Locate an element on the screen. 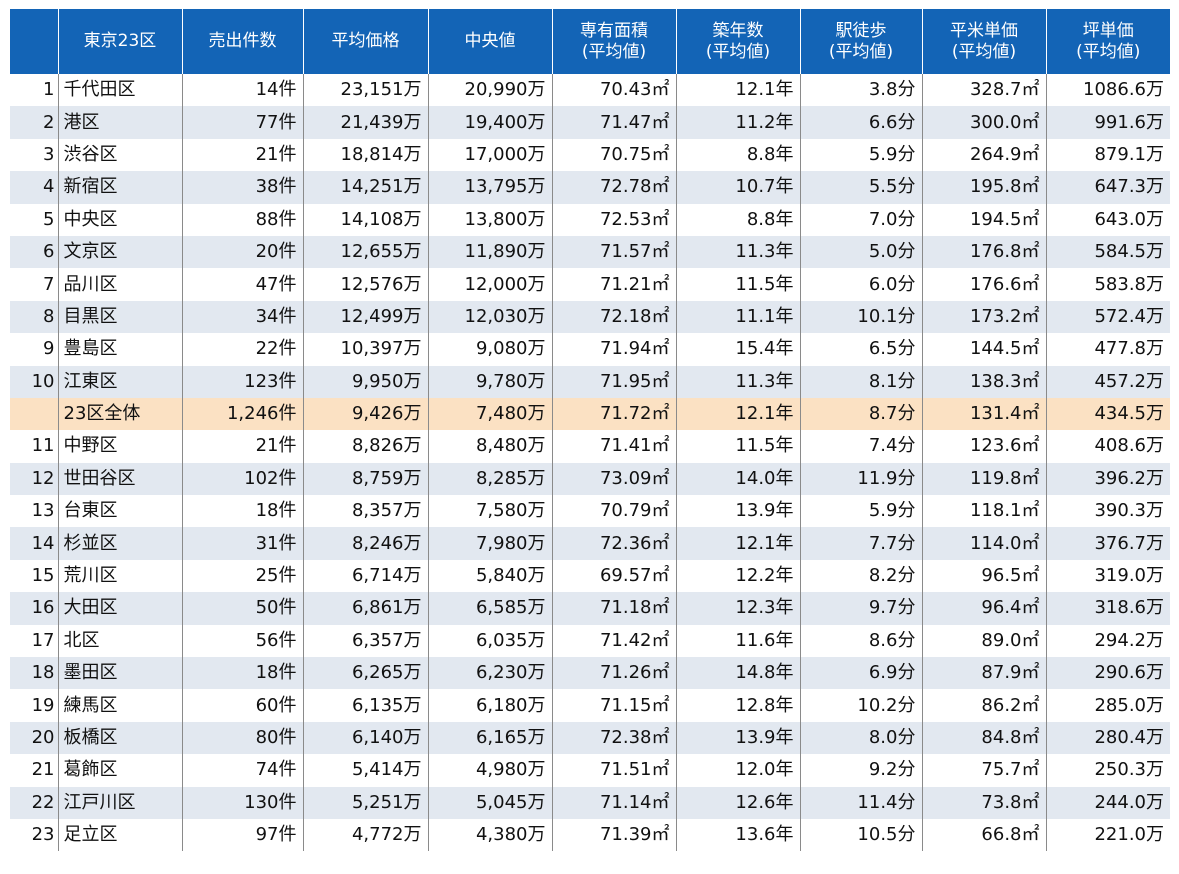  cell-age: 12.2年 is located at coordinates (737, 576).